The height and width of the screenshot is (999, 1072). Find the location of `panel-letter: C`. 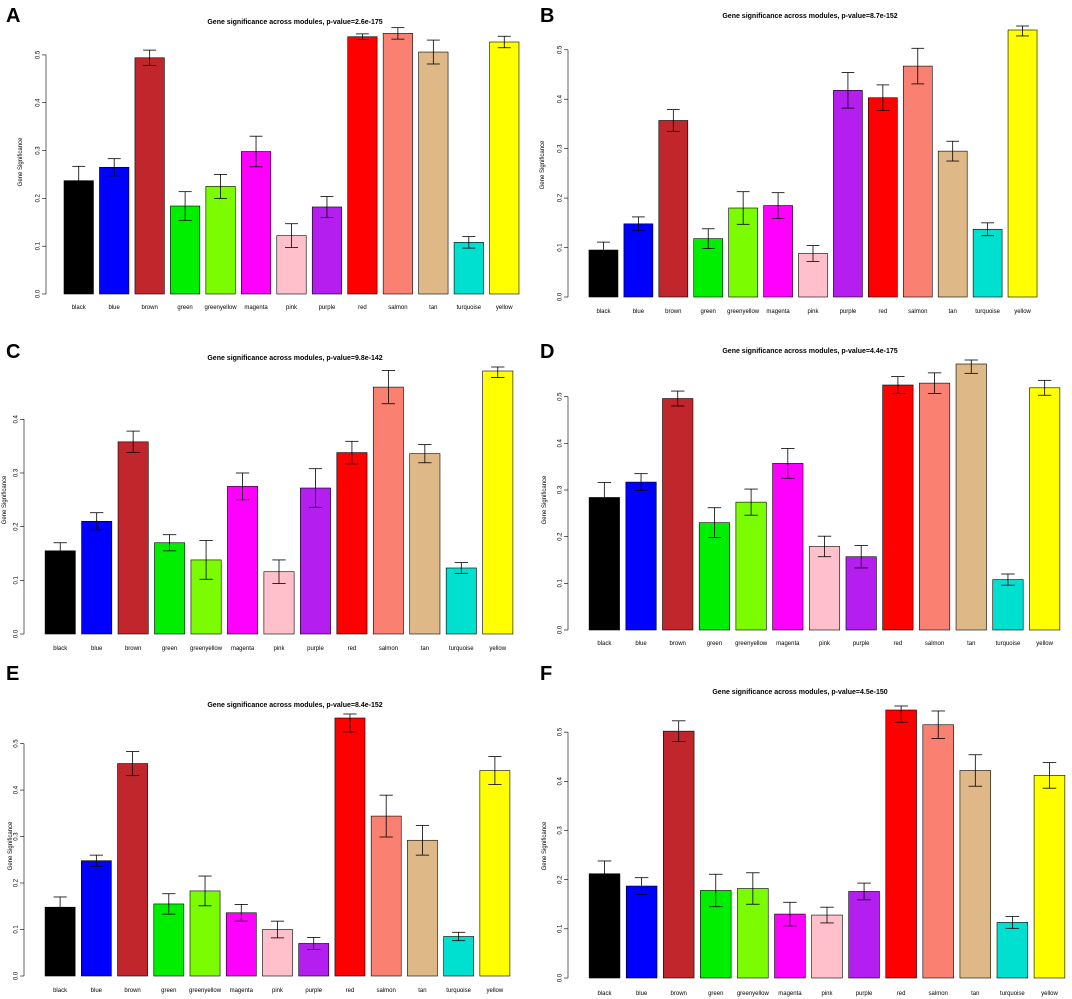

panel-letter: C is located at coordinates (13, 352).